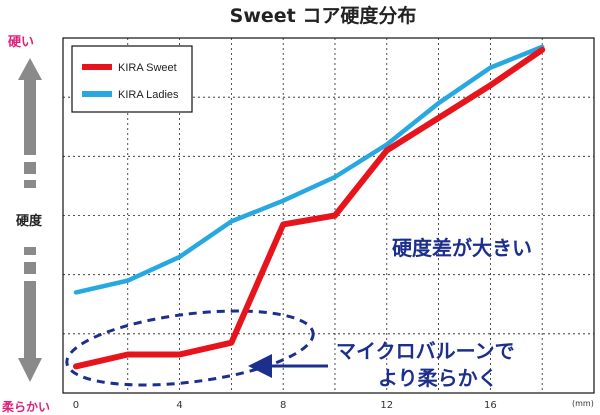  What do you see at coordinates (425, 351) in the screenshot?
I see `annotation-microballoon-line1: マイクロバルーンで` at bounding box center [425, 351].